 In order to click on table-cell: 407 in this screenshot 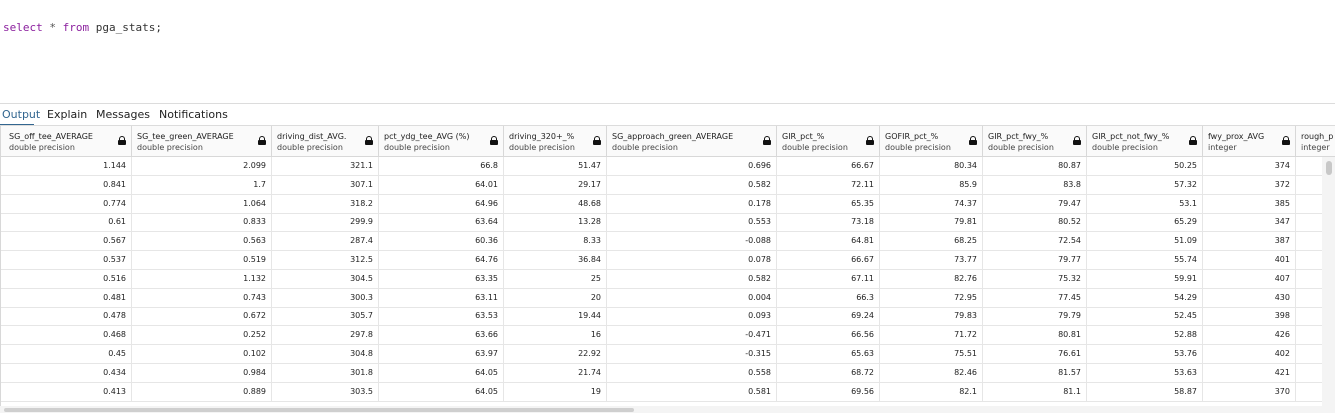, I will do `click(1249, 279)`.